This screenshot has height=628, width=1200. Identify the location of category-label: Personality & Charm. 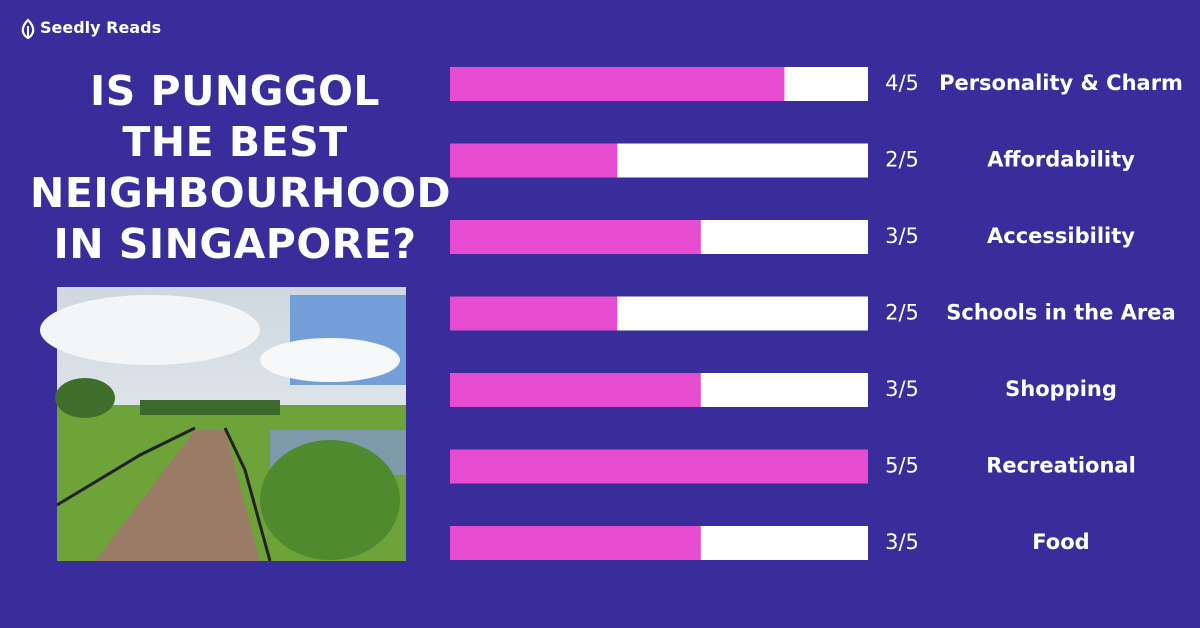
(1061, 83).